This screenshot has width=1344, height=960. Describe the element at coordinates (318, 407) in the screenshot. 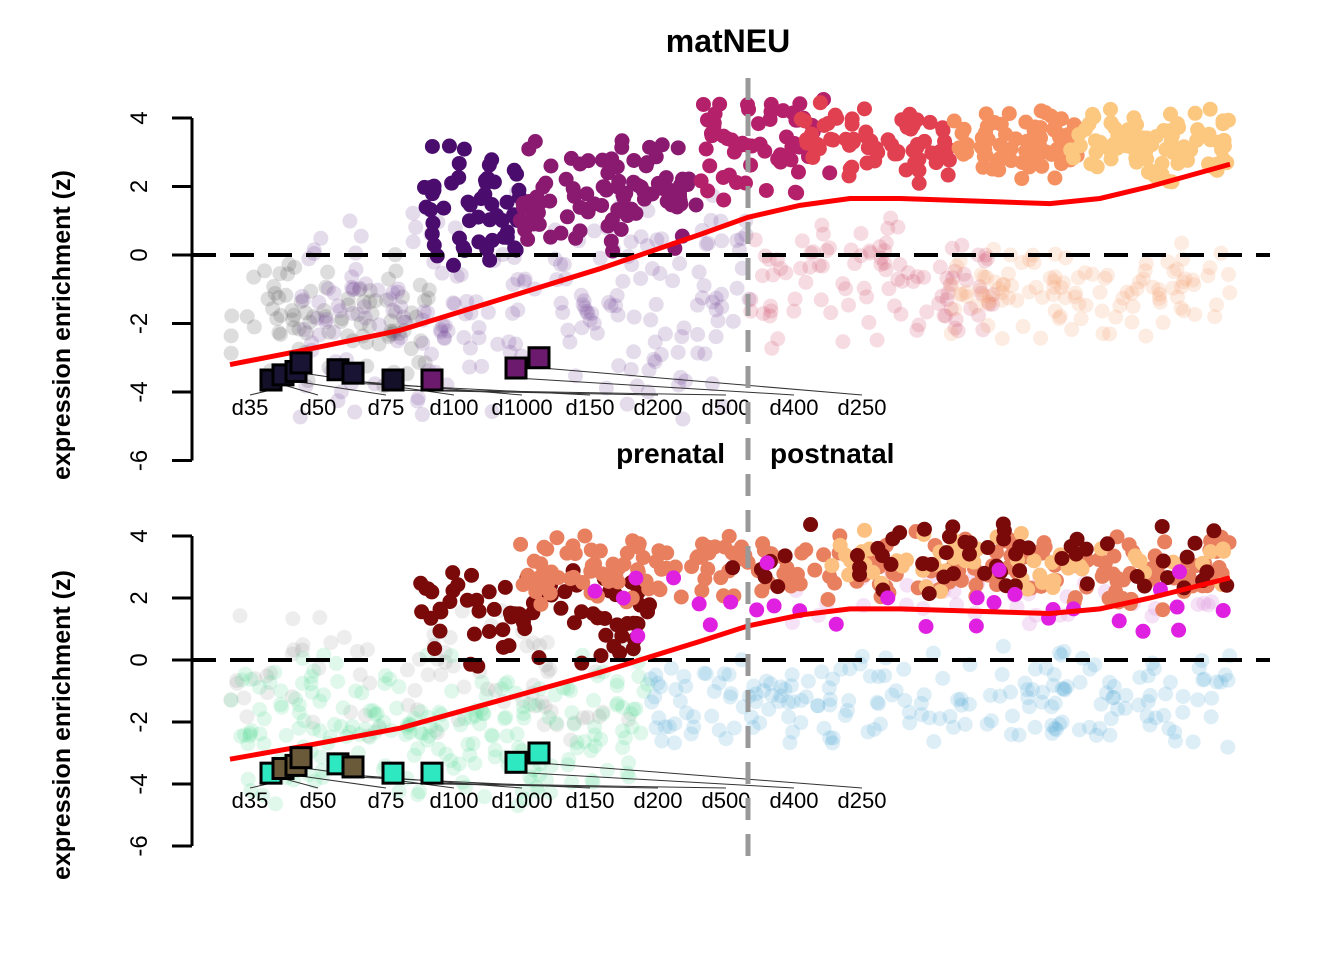

I see `marker-label: d50` at that location.